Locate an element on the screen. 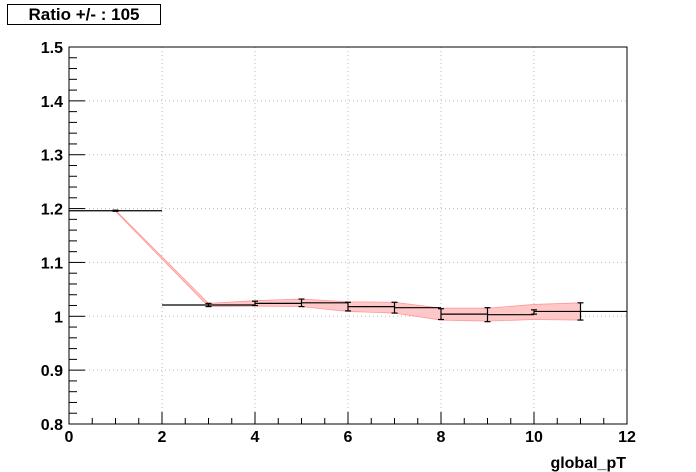  y-tick-label: 0.9 is located at coordinates (52, 371).